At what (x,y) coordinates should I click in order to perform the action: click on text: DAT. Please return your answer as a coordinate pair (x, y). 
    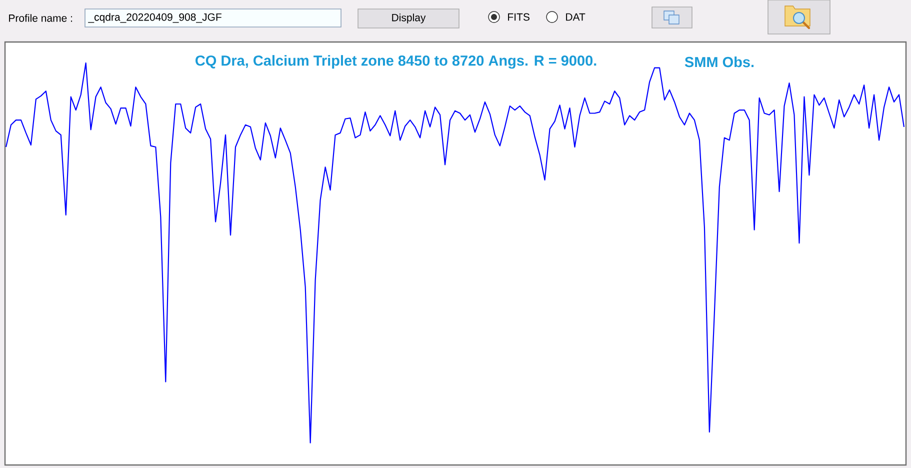
    Looking at the image, I should click on (576, 17).